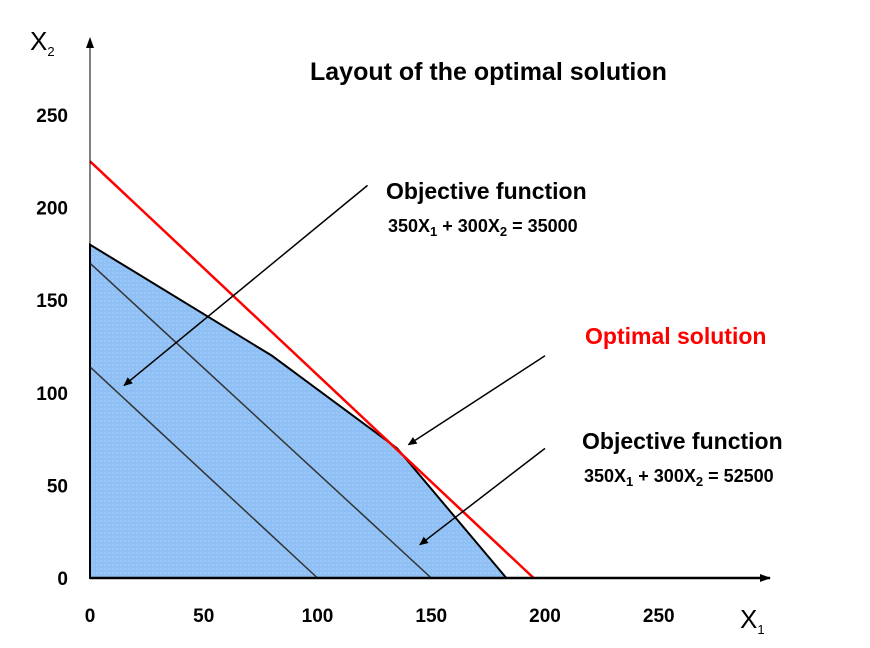 This screenshot has width=870, height=648. I want to click on x-tick-label: 50, so click(203, 616).